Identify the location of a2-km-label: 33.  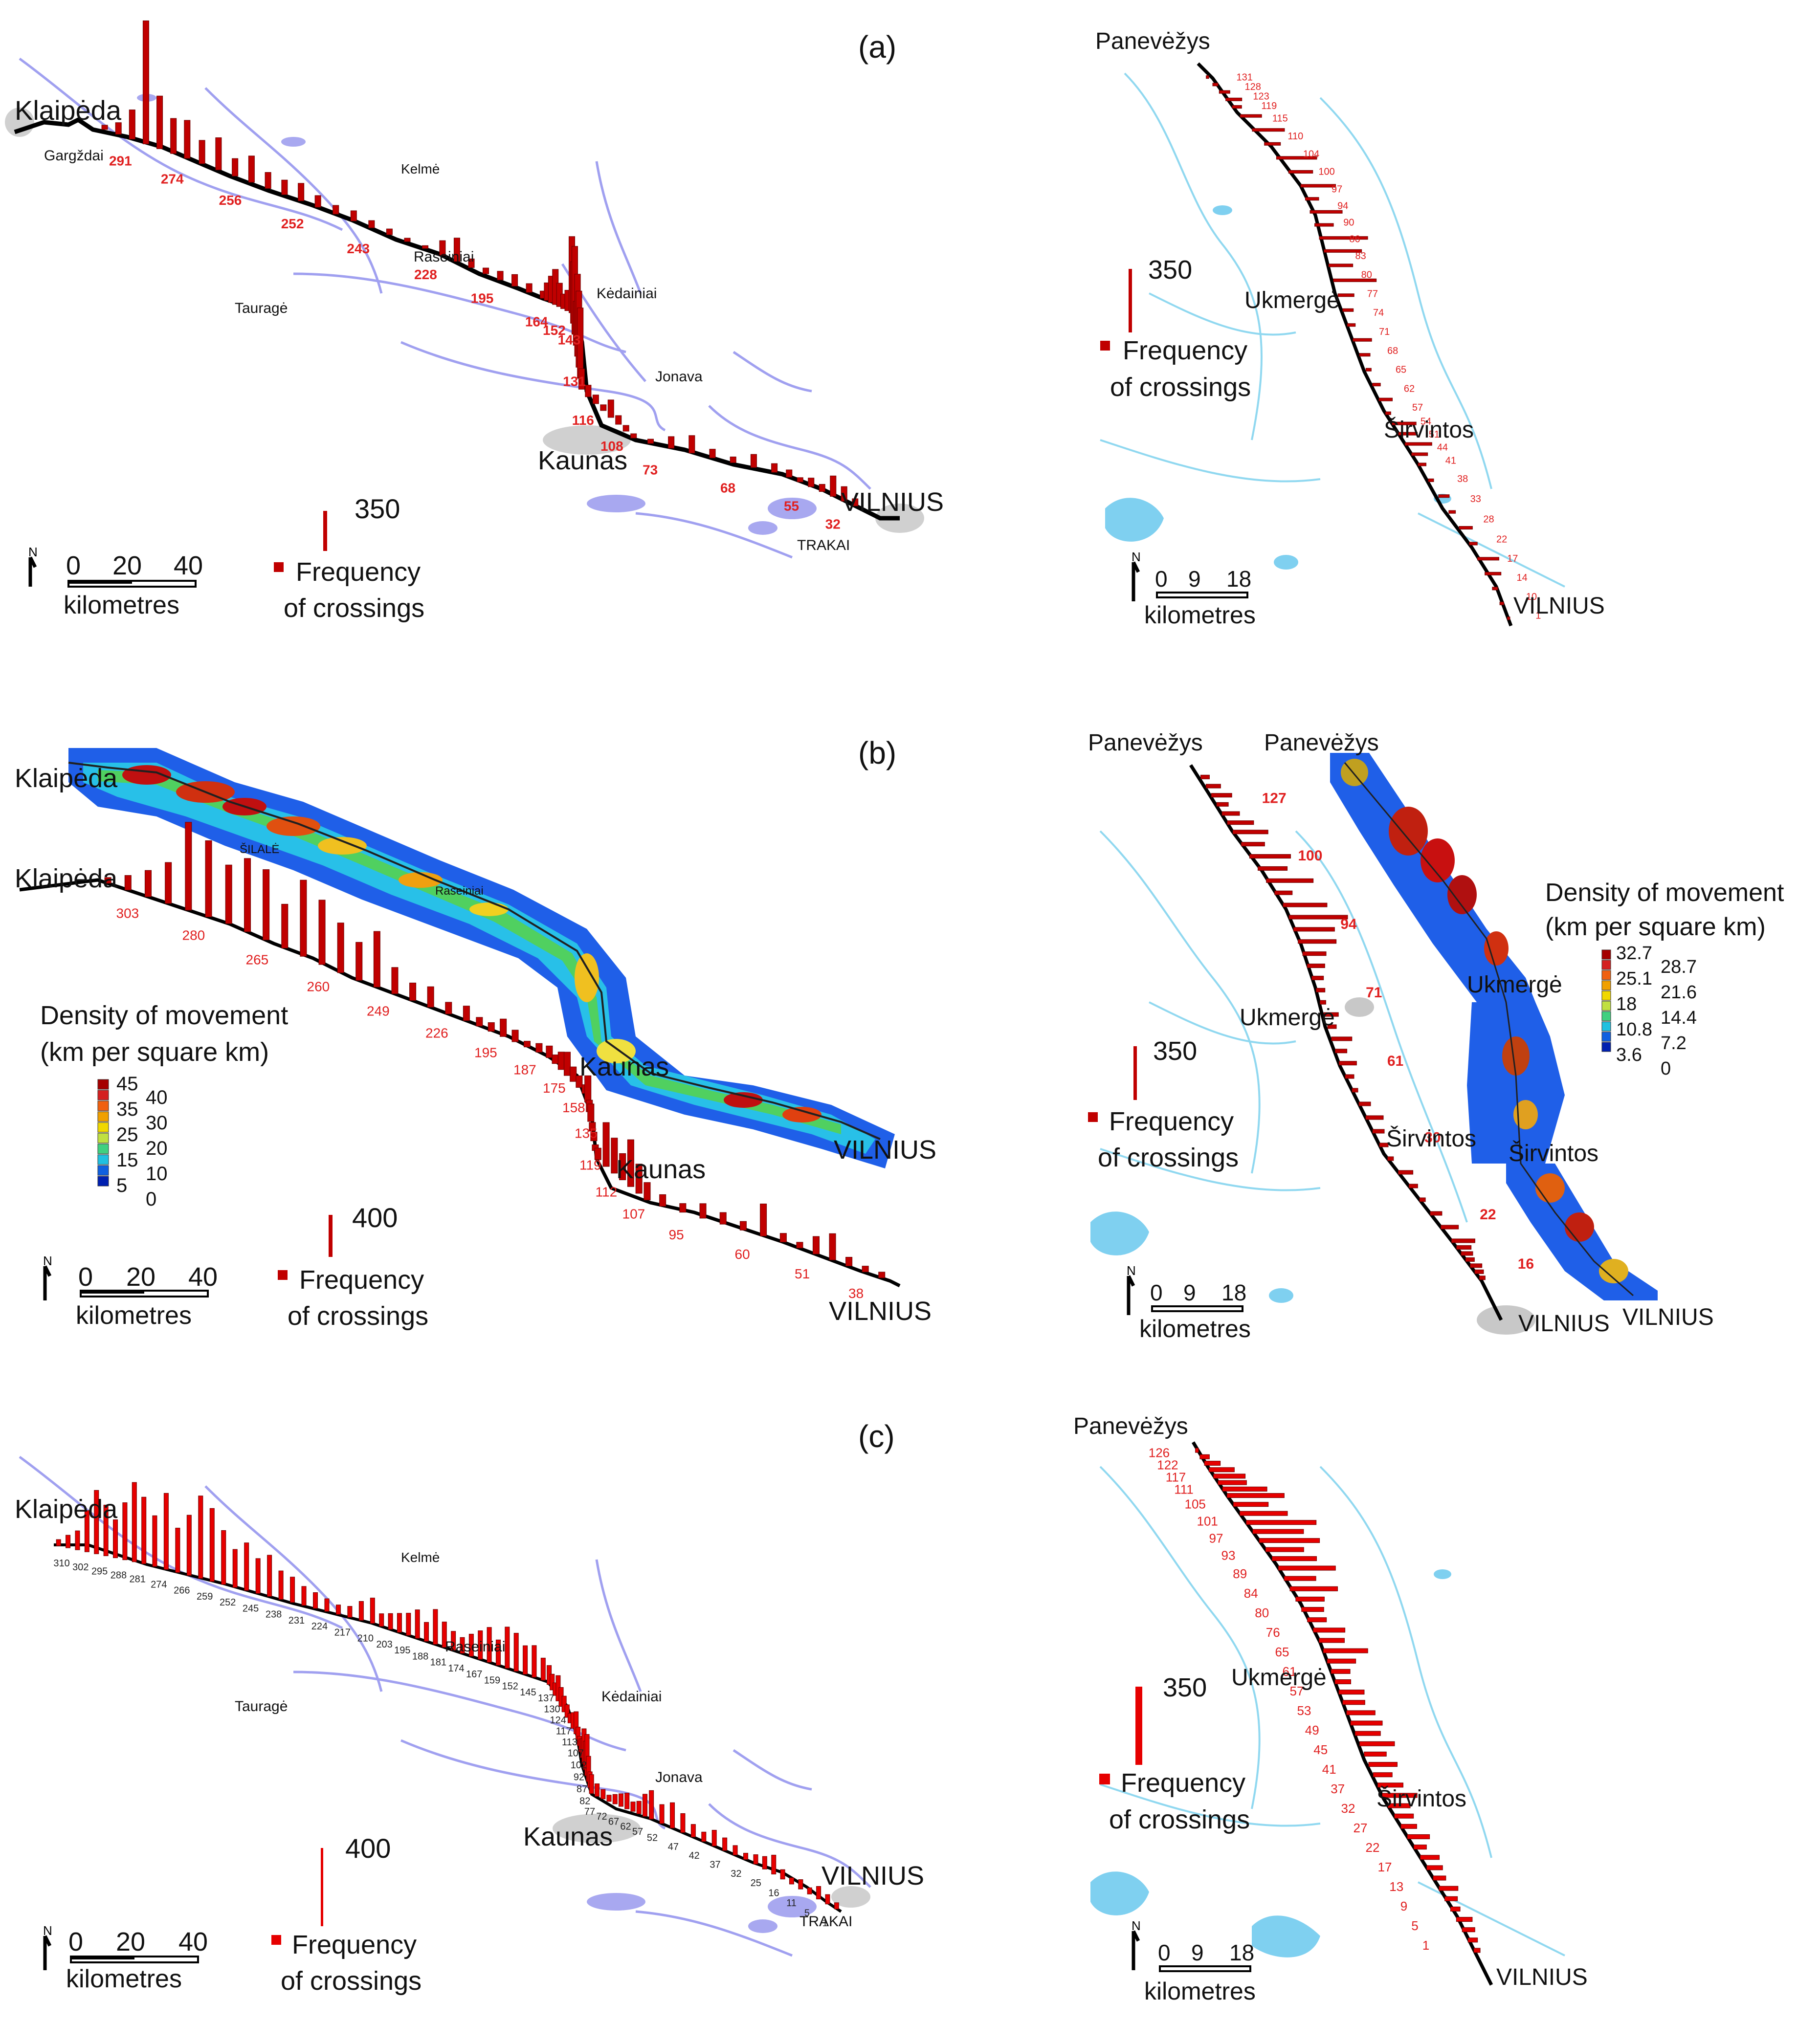
(1475, 500).